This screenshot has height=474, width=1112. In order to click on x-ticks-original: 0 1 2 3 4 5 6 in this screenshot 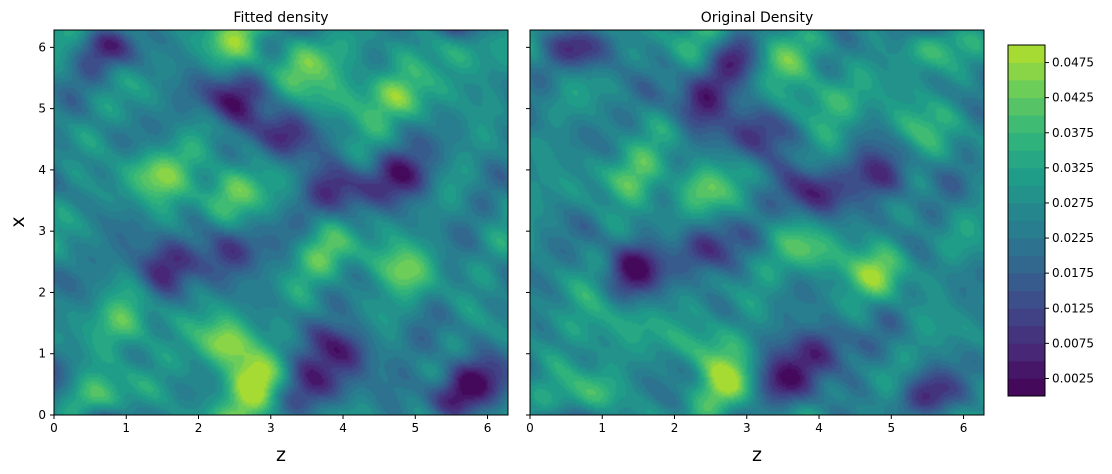, I will do `click(746, 425)`.